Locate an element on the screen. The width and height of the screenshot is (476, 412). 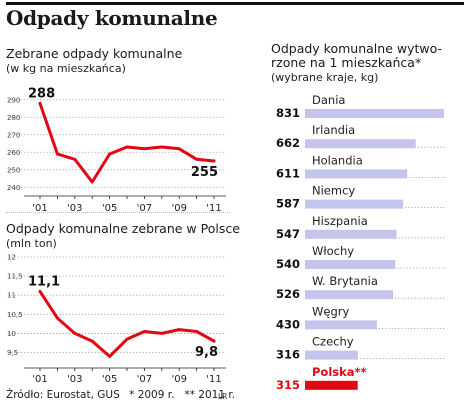
chart3-category-label: Czechy is located at coordinates (333, 342).